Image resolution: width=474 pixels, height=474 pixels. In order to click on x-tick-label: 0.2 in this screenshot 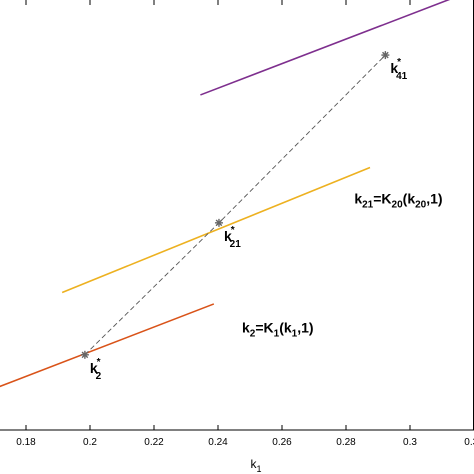, I will do `click(90, 442)`.